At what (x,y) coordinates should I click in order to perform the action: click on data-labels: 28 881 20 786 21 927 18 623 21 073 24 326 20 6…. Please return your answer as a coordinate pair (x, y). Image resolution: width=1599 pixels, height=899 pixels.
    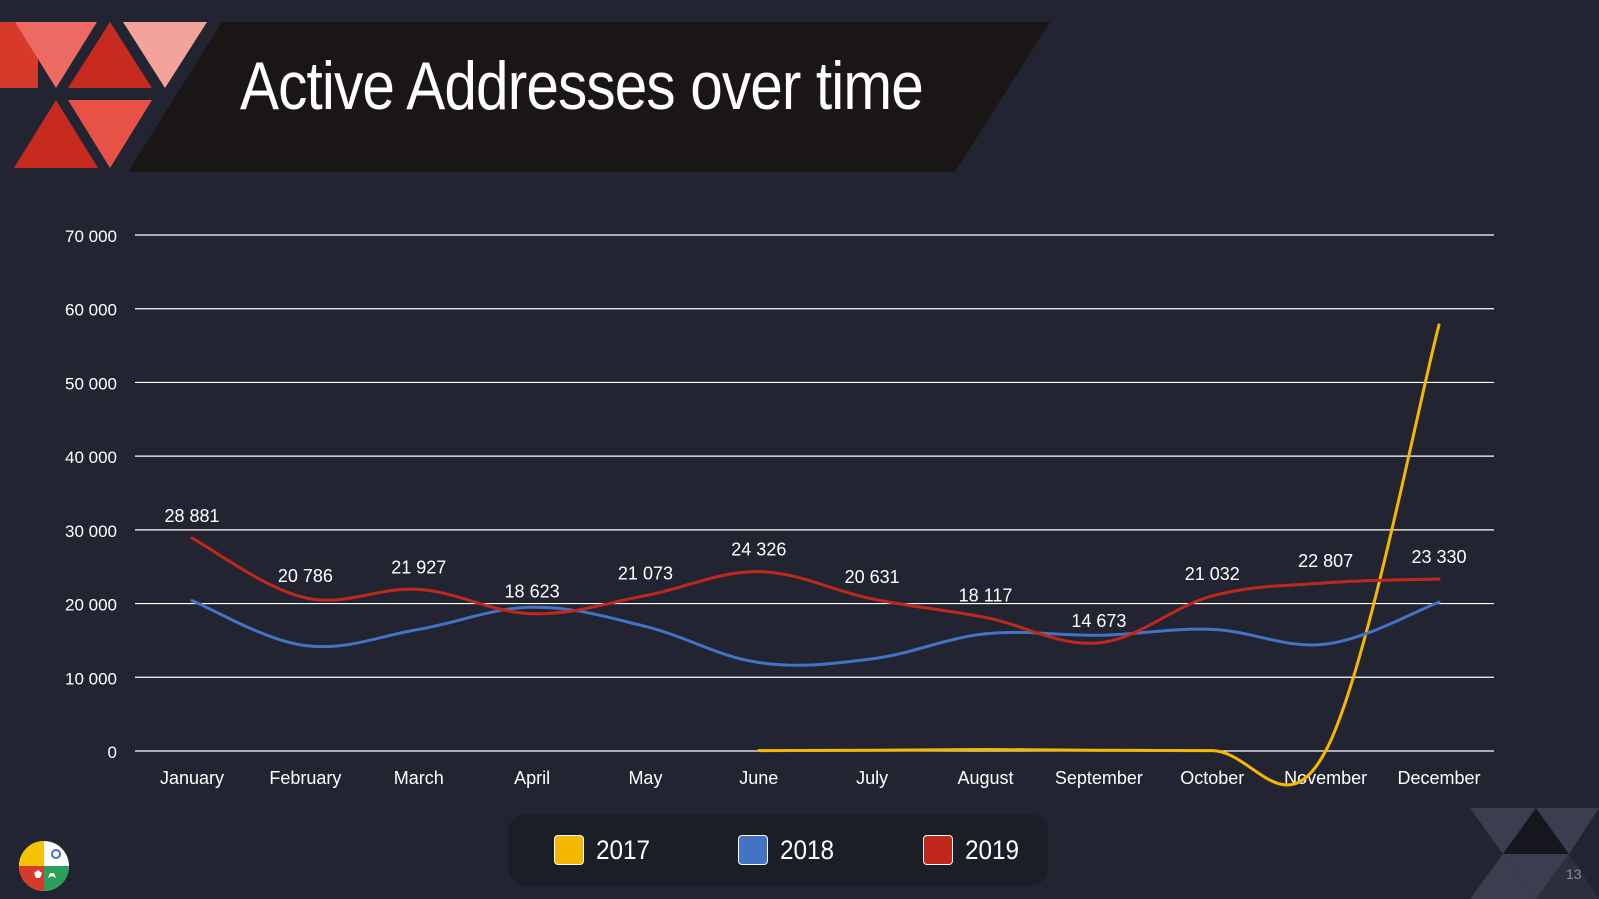
    Looking at the image, I should click on (815, 568).